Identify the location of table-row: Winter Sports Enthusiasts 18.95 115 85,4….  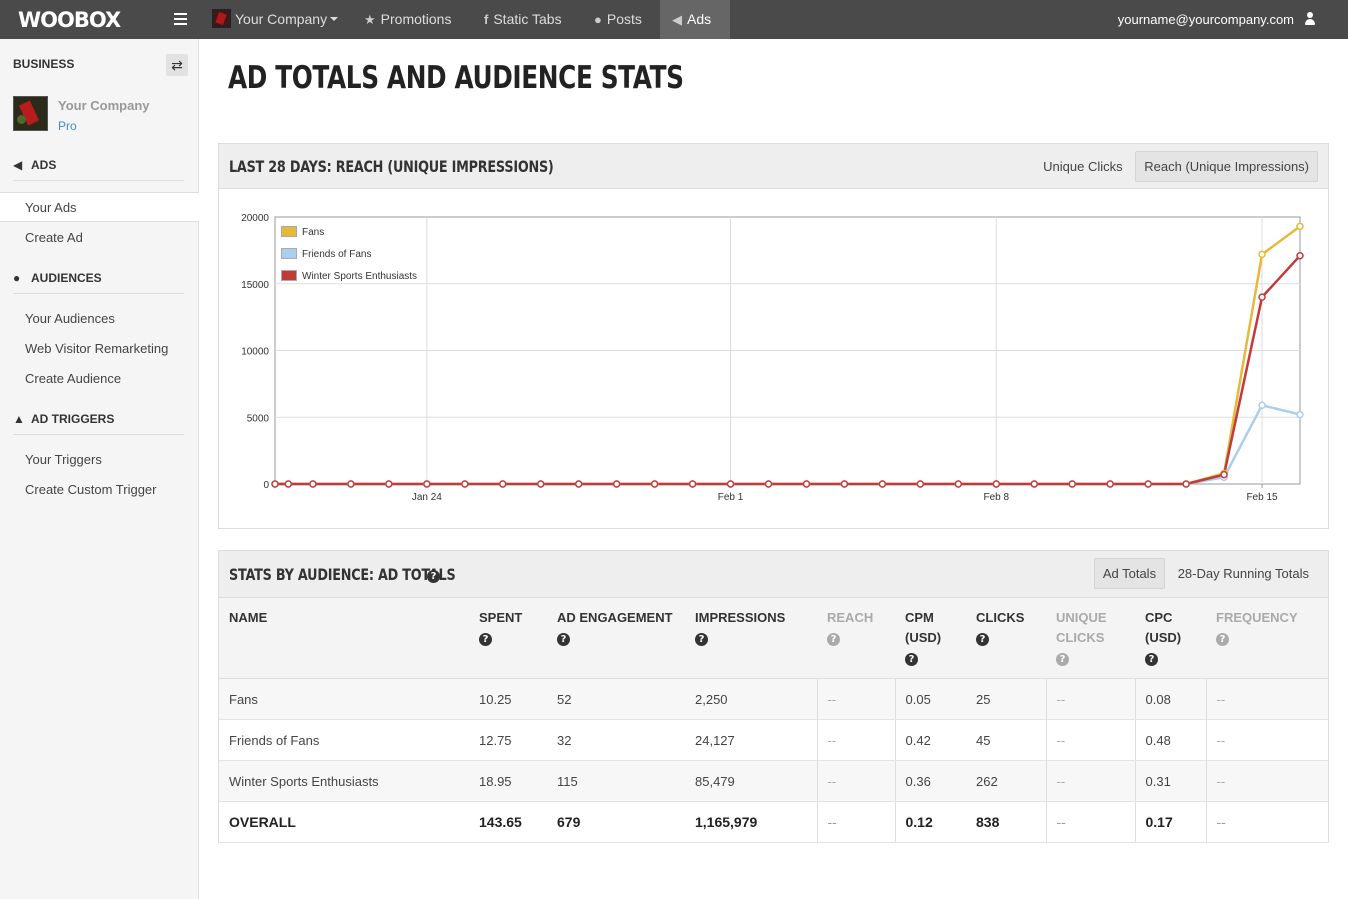
(773, 781).